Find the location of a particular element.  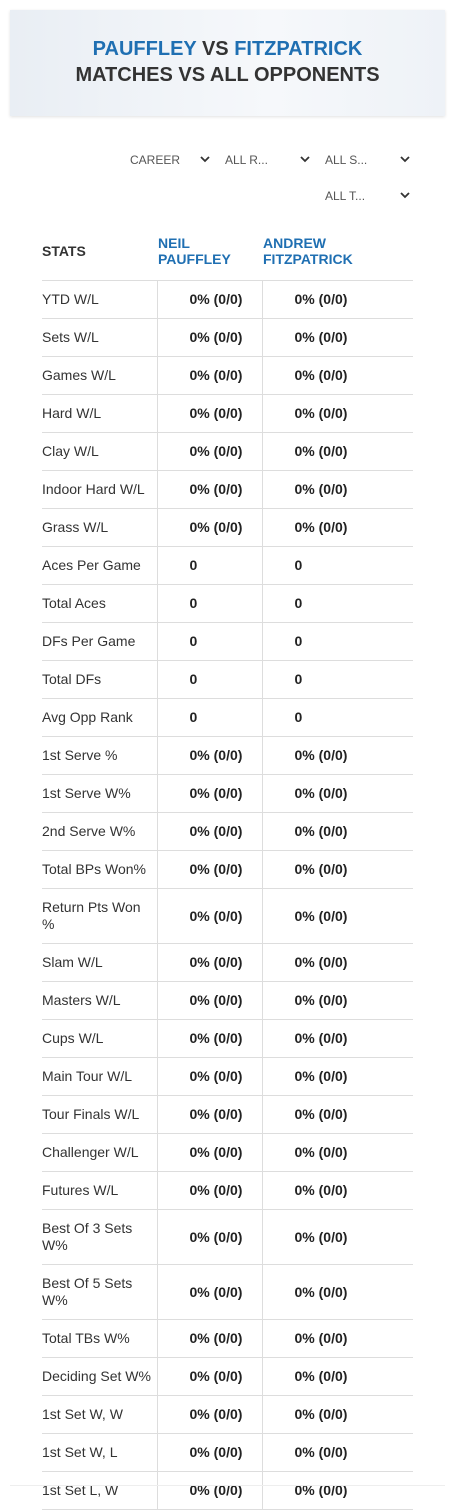

stat-row: 1st Set L, W 0% (0/0) 0% (0/0) is located at coordinates (227, 1490).